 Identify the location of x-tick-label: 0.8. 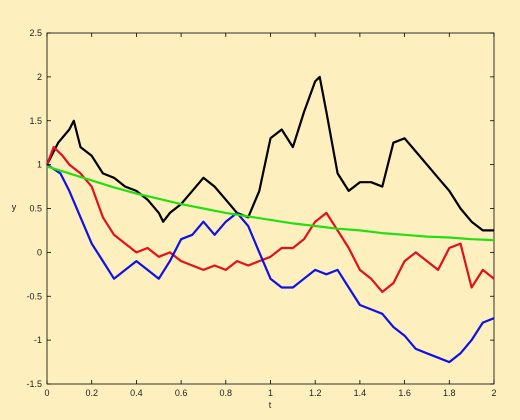
(226, 393).